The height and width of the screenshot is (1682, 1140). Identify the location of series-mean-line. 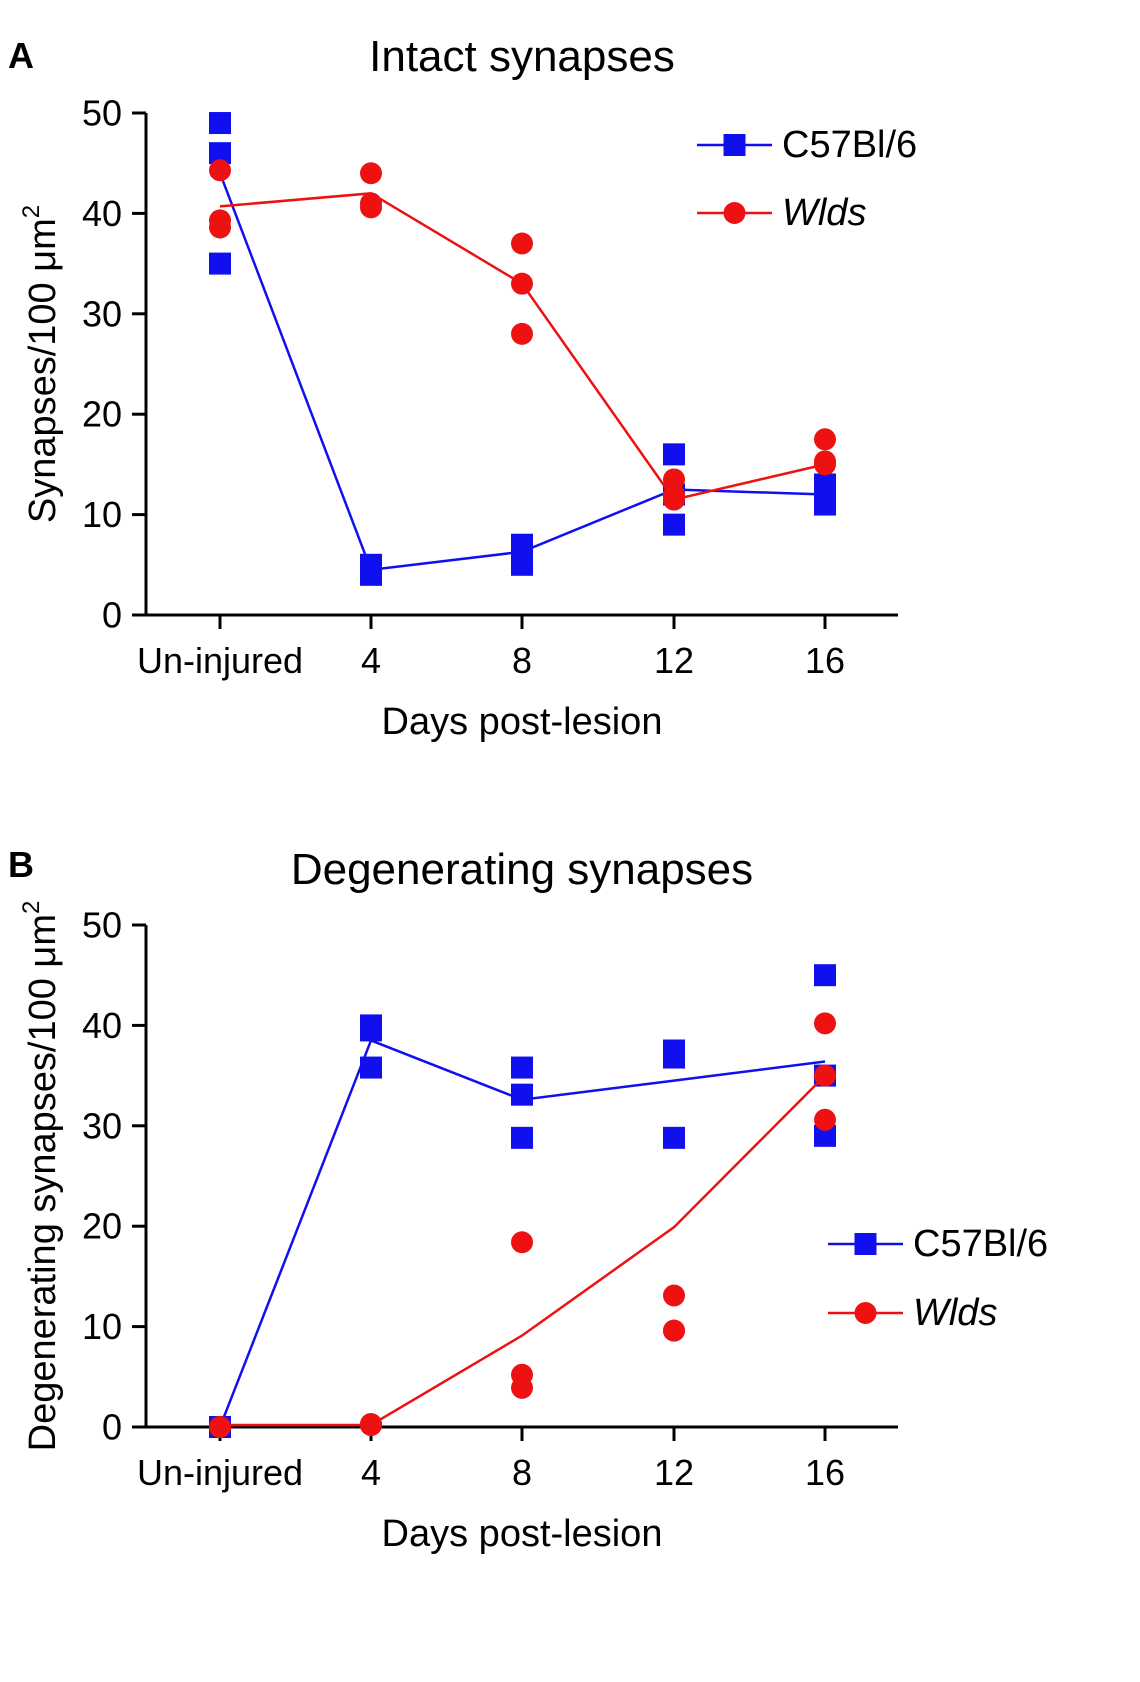
(523, 1250).